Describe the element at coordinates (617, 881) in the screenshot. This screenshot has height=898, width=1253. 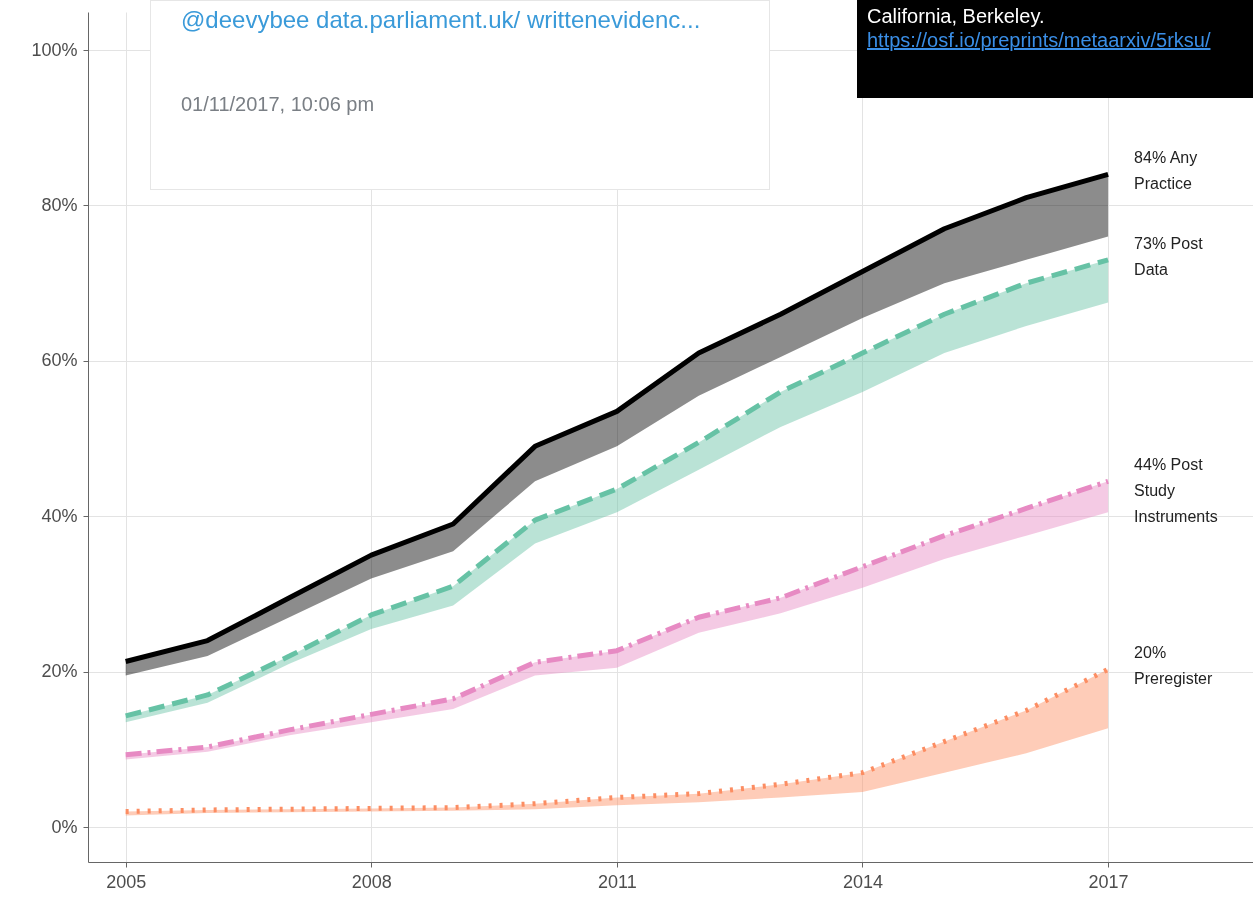
I see `x-tick-label: 2011` at that location.